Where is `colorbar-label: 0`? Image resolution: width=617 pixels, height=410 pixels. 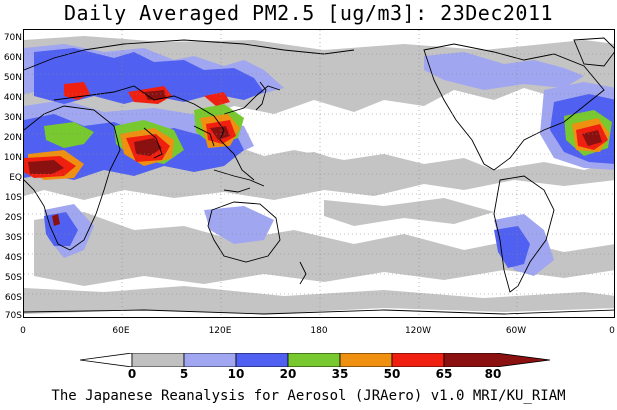 colorbar-label: 0 is located at coordinates (132, 374).